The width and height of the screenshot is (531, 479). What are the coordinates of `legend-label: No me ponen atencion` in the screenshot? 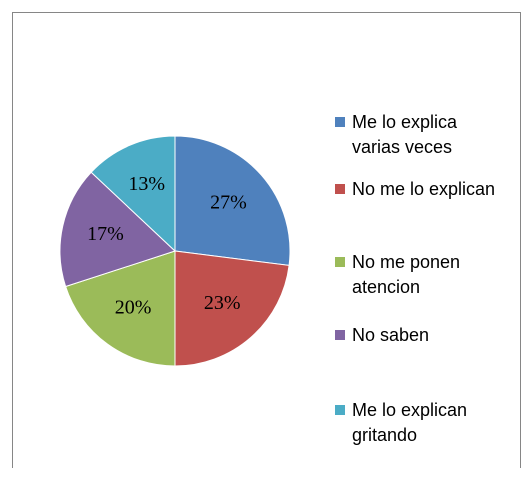 It's located at (406, 274).